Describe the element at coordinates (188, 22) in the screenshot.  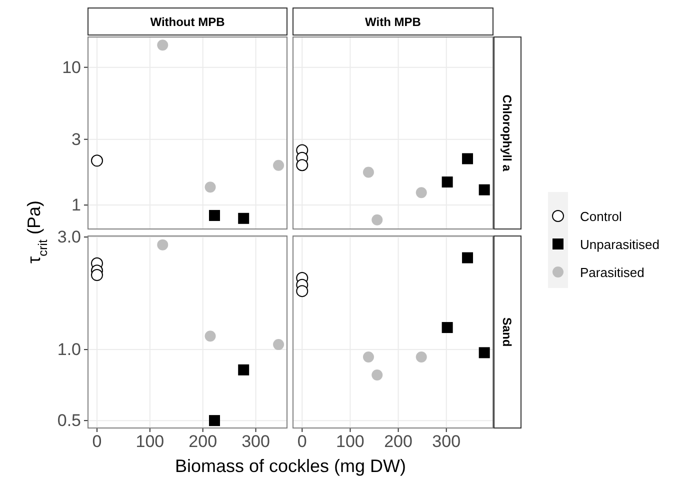
I see `chart-title: Without MPB` at that location.